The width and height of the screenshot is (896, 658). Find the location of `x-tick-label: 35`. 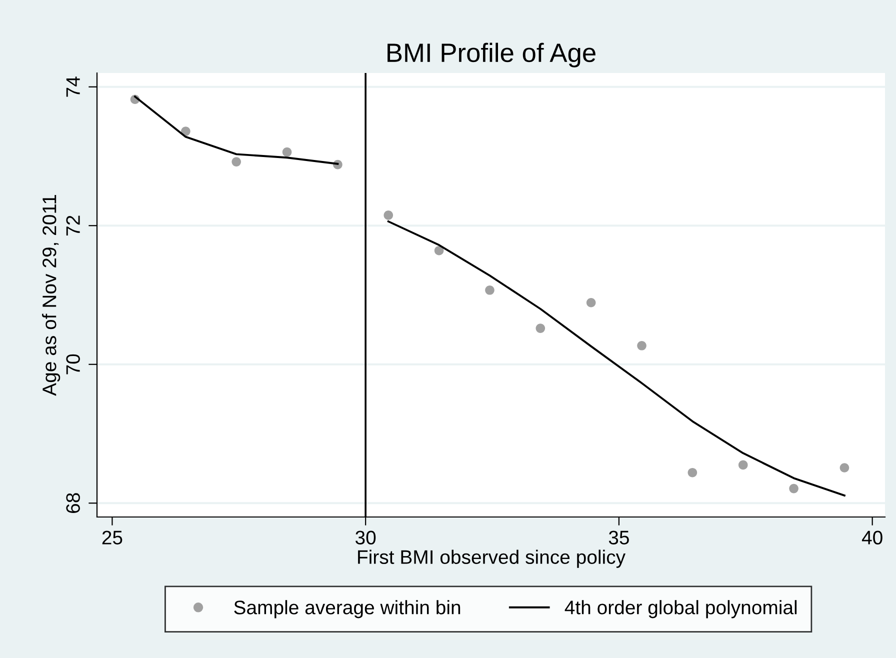

x-tick-label: 35 is located at coordinates (618, 537).